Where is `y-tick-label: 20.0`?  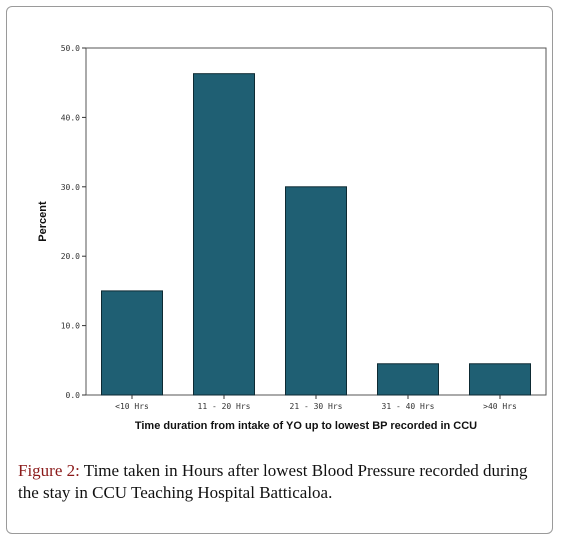 y-tick-label: 20.0 is located at coordinates (70, 256).